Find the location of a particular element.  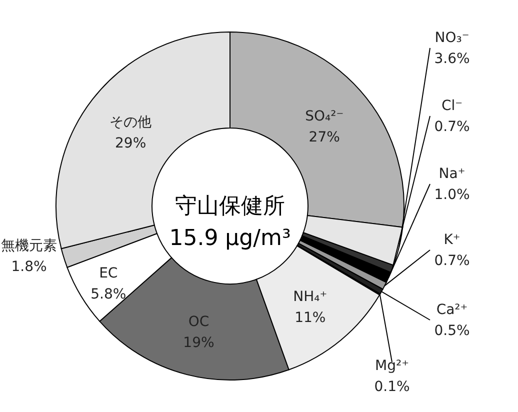

data-label: 3.6% is located at coordinates (452, 59).